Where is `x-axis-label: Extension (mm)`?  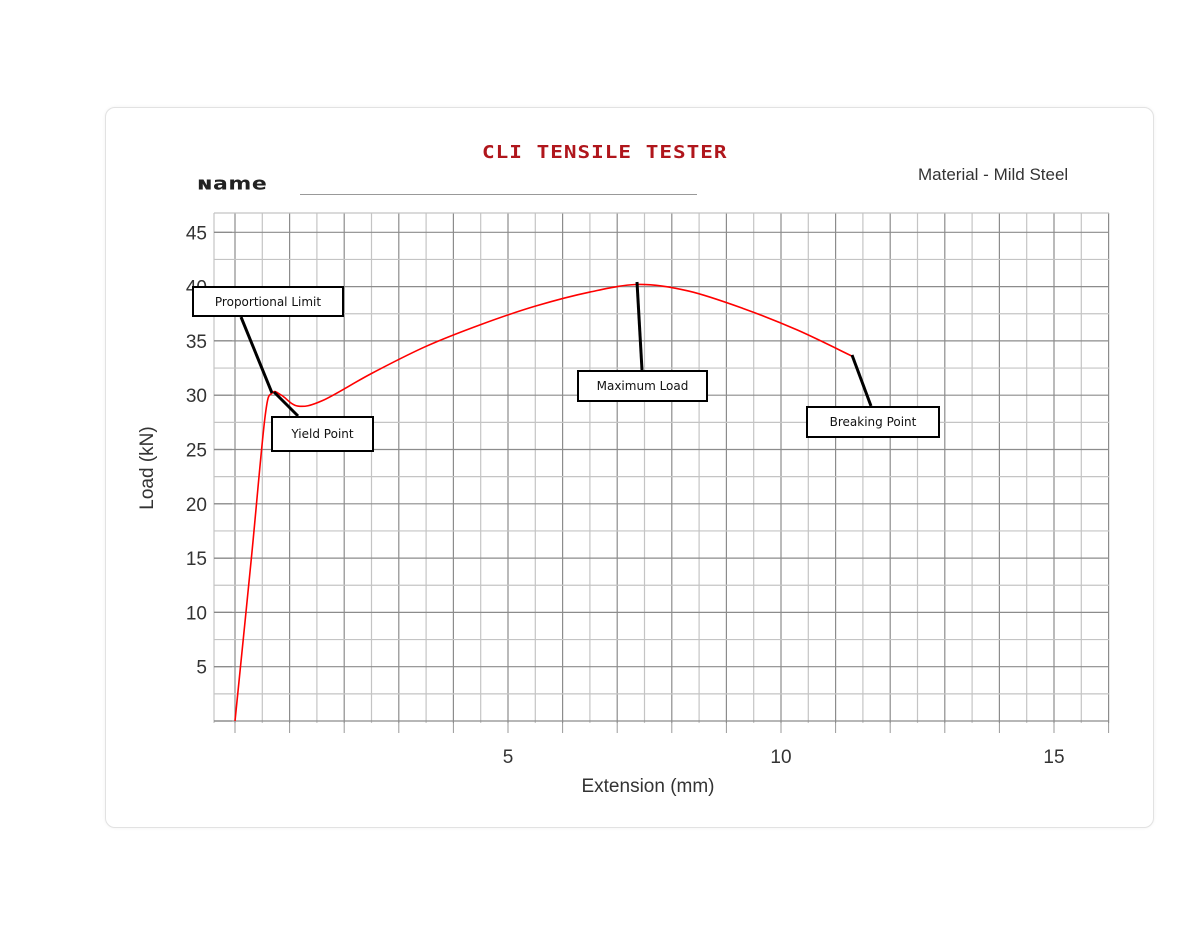
x-axis-label: Extension (mm) is located at coordinates (647, 786).